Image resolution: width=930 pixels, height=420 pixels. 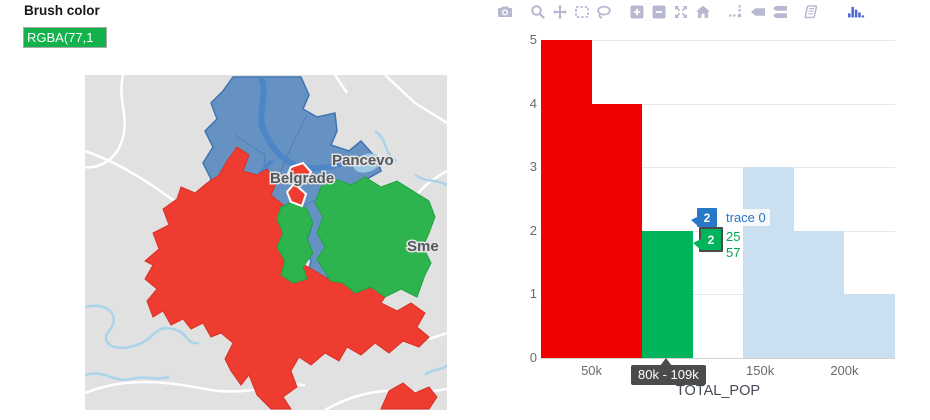 What do you see at coordinates (533, 167) in the screenshot?
I see `y-tick-label: 3` at bounding box center [533, 167].